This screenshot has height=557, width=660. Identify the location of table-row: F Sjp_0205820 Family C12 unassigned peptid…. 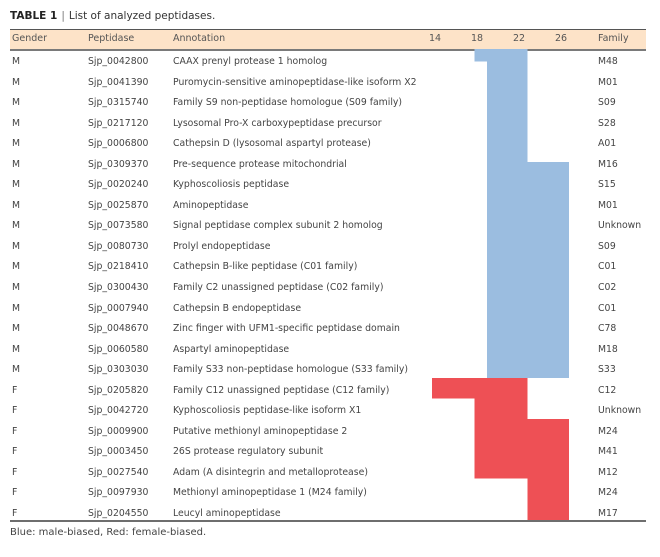
(328, 390).